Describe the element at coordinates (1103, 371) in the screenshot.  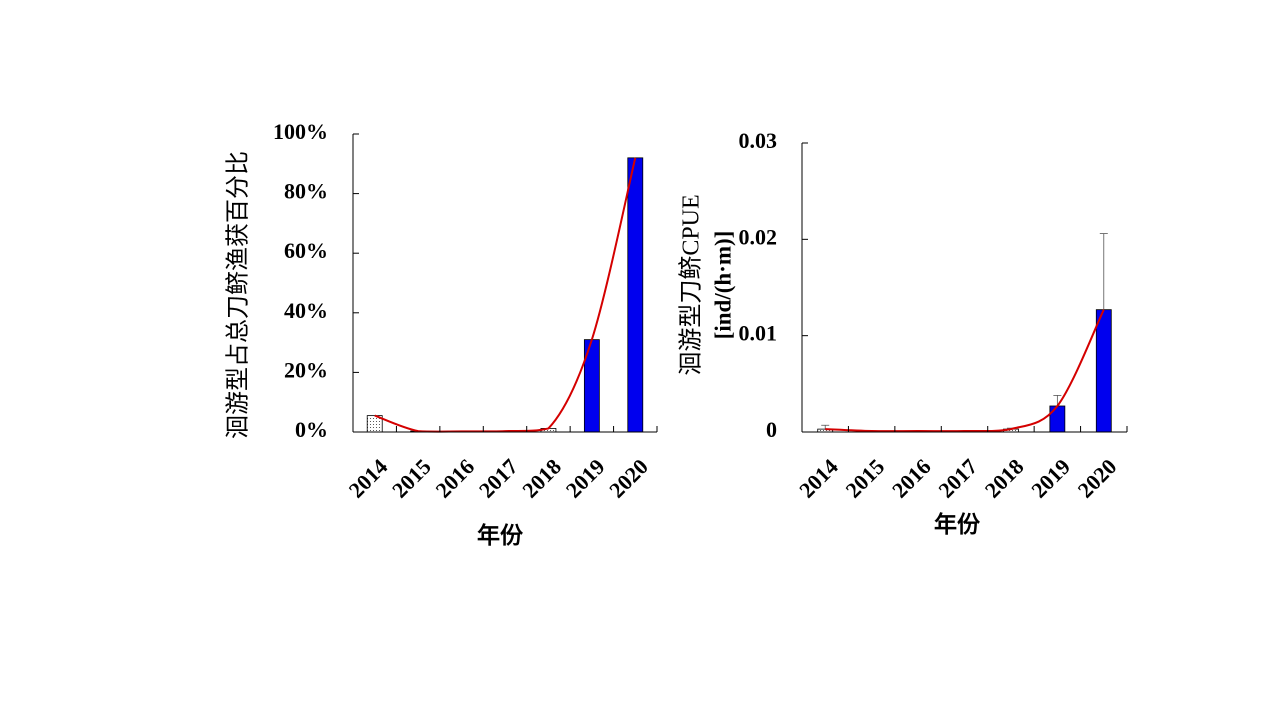
I see `right-bar-2020` at that location.